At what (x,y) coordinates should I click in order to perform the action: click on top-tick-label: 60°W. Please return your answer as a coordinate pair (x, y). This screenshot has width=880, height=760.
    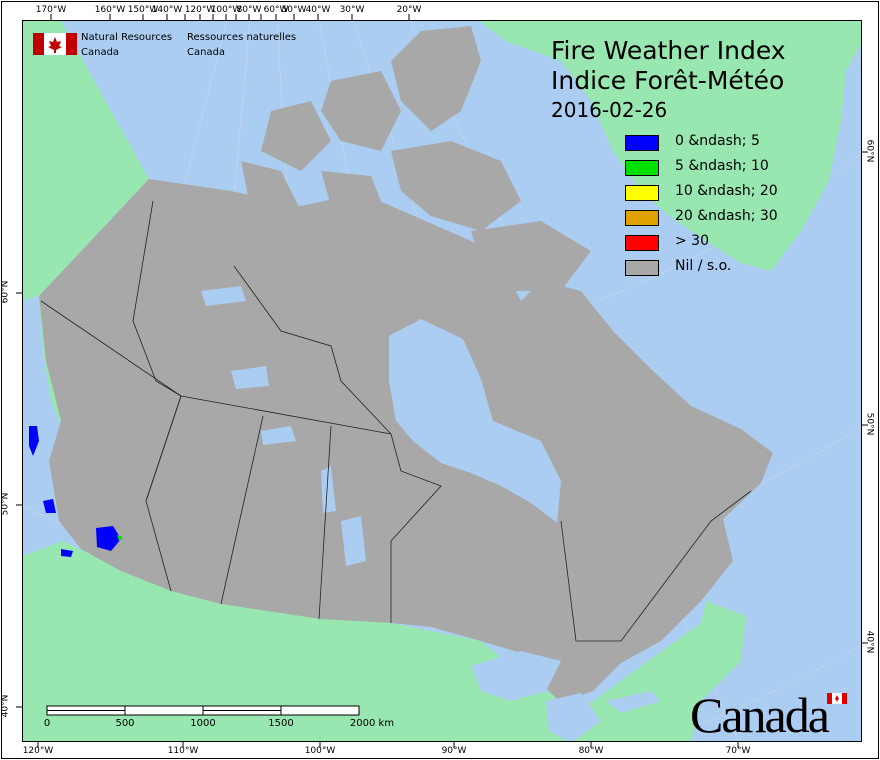
    Looking at the image, I should click on (276, 10).